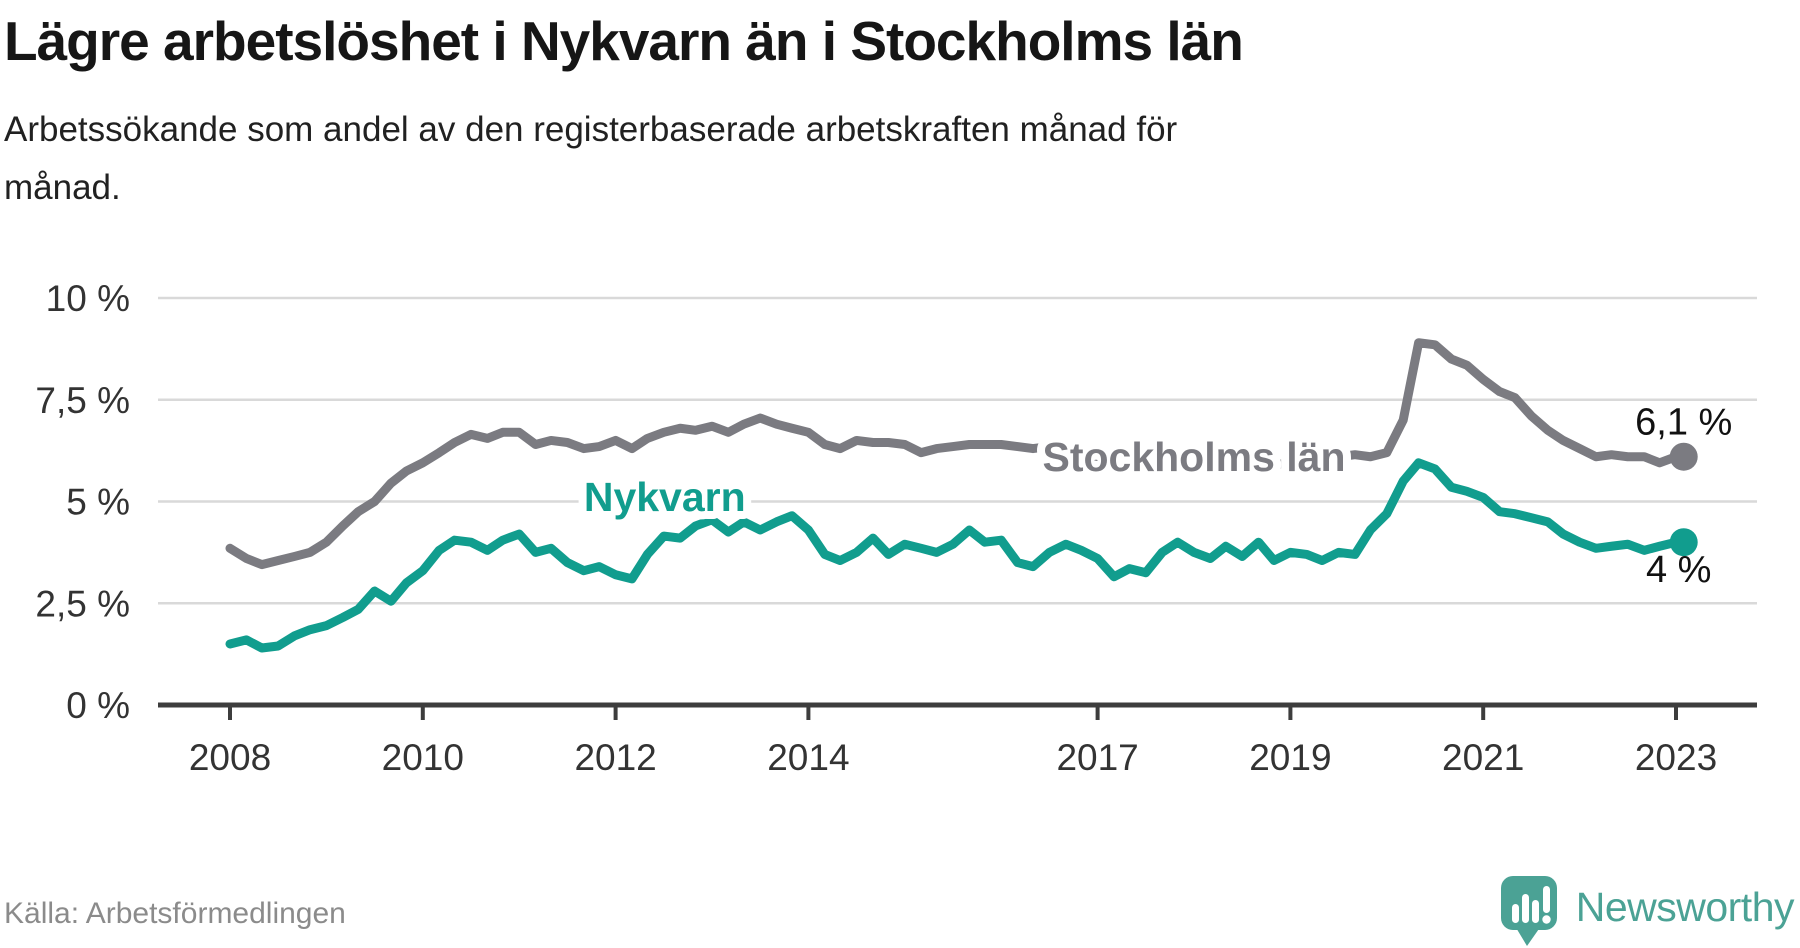 This screenshot has width=1800, height=948. What do you see at coordinates (82, 400) in the screenshot?
I see `y-axis-label-7.5: 7,5 %` at bounding box center [82, 400].